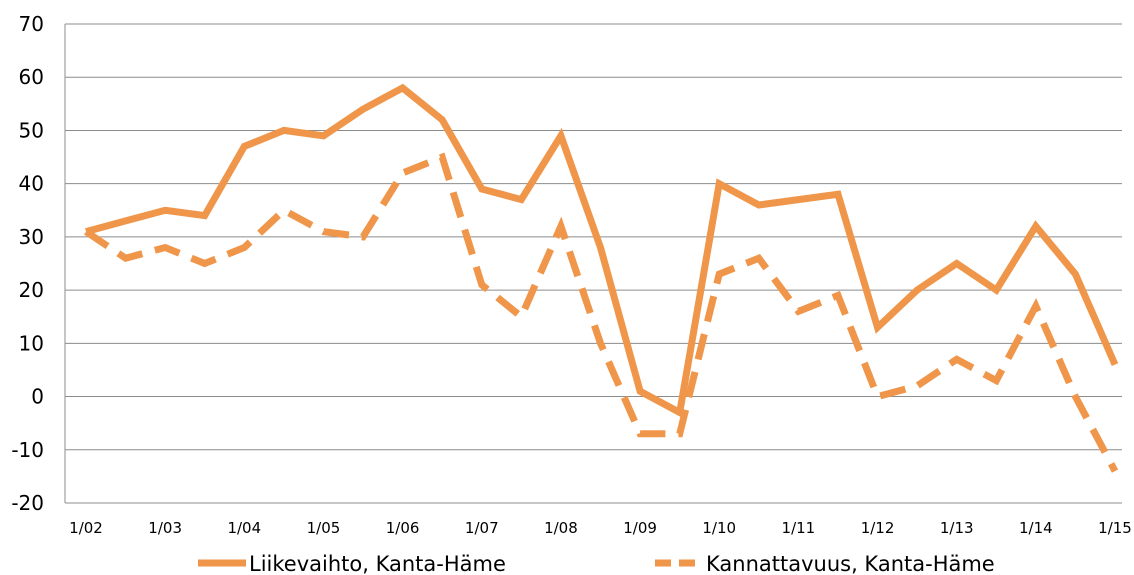 The height and width of the screenshot is (575, 1134). Describe the element at coordinates (324, 528) in the screenshot. I see `x-tick-label: 1/05` at that location.